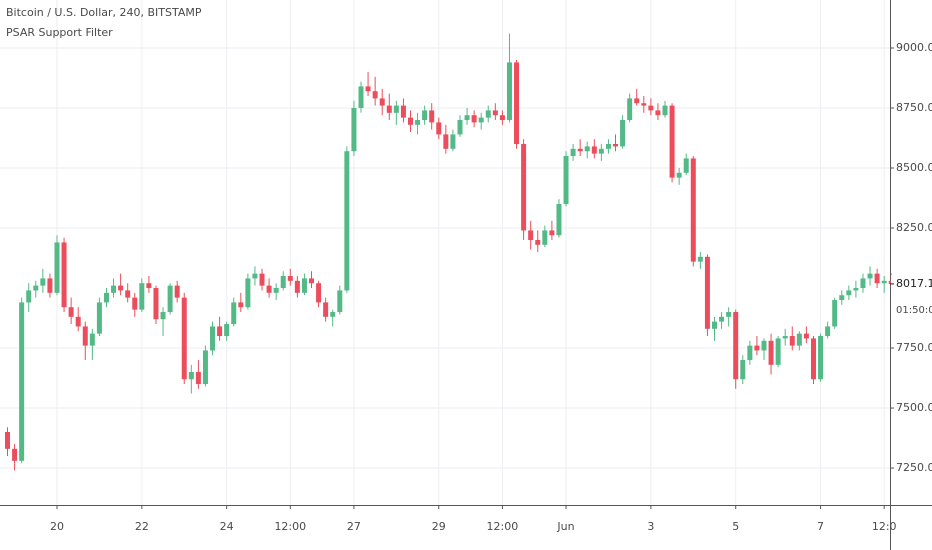 The image size is (932, 550). What do you see at coordinates (820, 526) in the screenshot?
I see `x-tick-label: 7` at bounding box center [820, 526].